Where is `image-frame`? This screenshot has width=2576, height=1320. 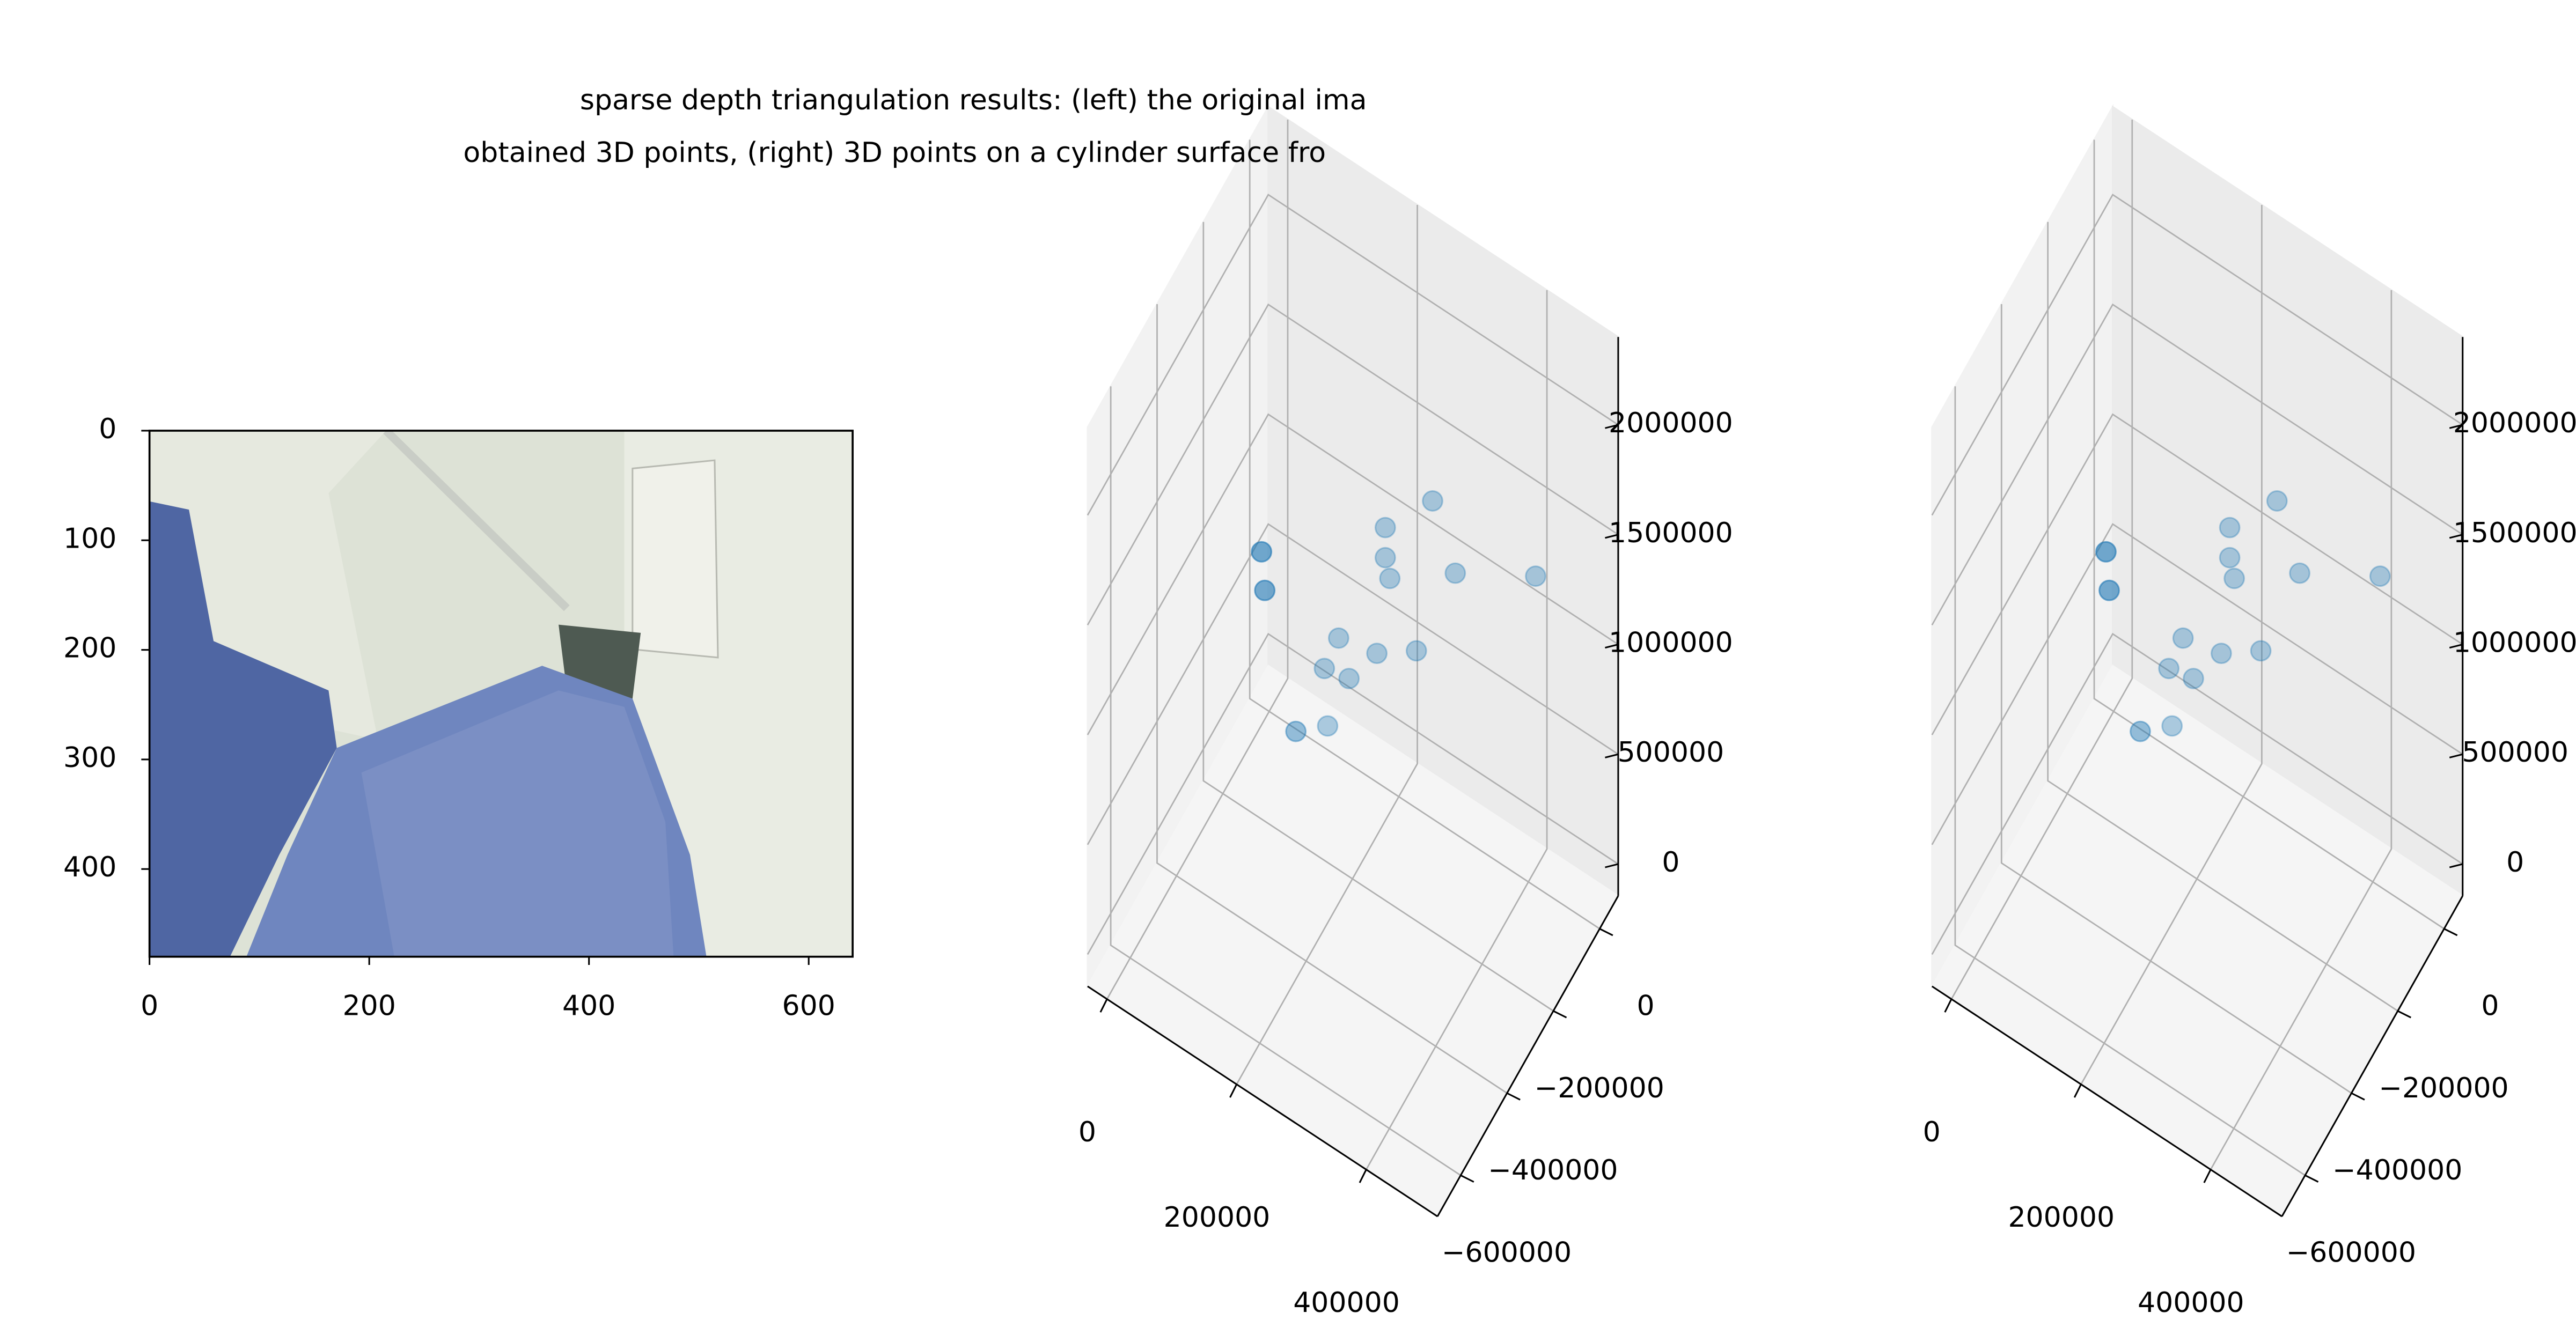
image-frame is located at coordinates (501, 694).